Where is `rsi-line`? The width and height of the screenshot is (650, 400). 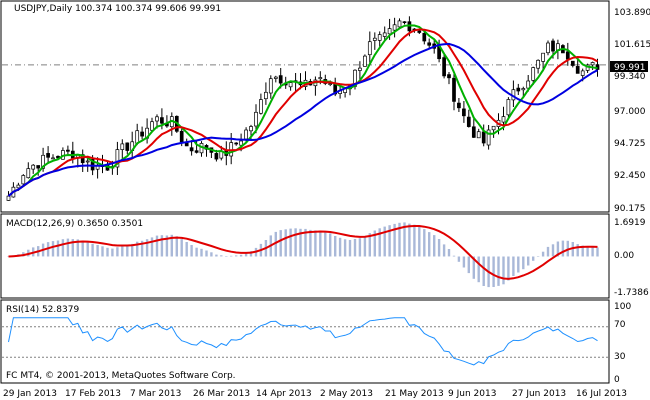
rsi-line is located at coordinates (303, 341).